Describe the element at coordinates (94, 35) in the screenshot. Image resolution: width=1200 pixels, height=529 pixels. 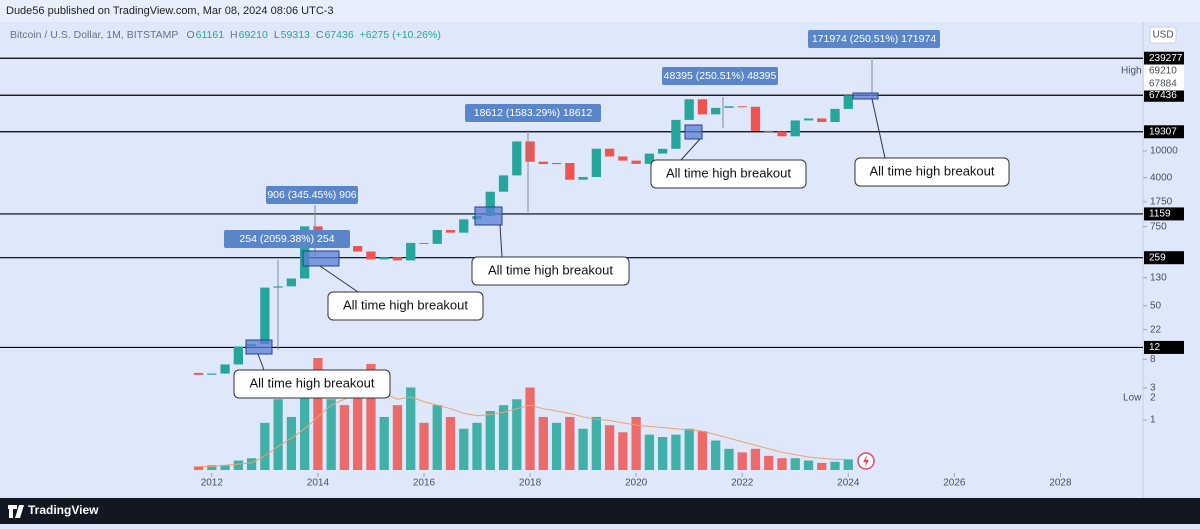
I see `symbol-title: Bitcoin / U.S. Dollar, 1M, BITSTAMP` at that location.